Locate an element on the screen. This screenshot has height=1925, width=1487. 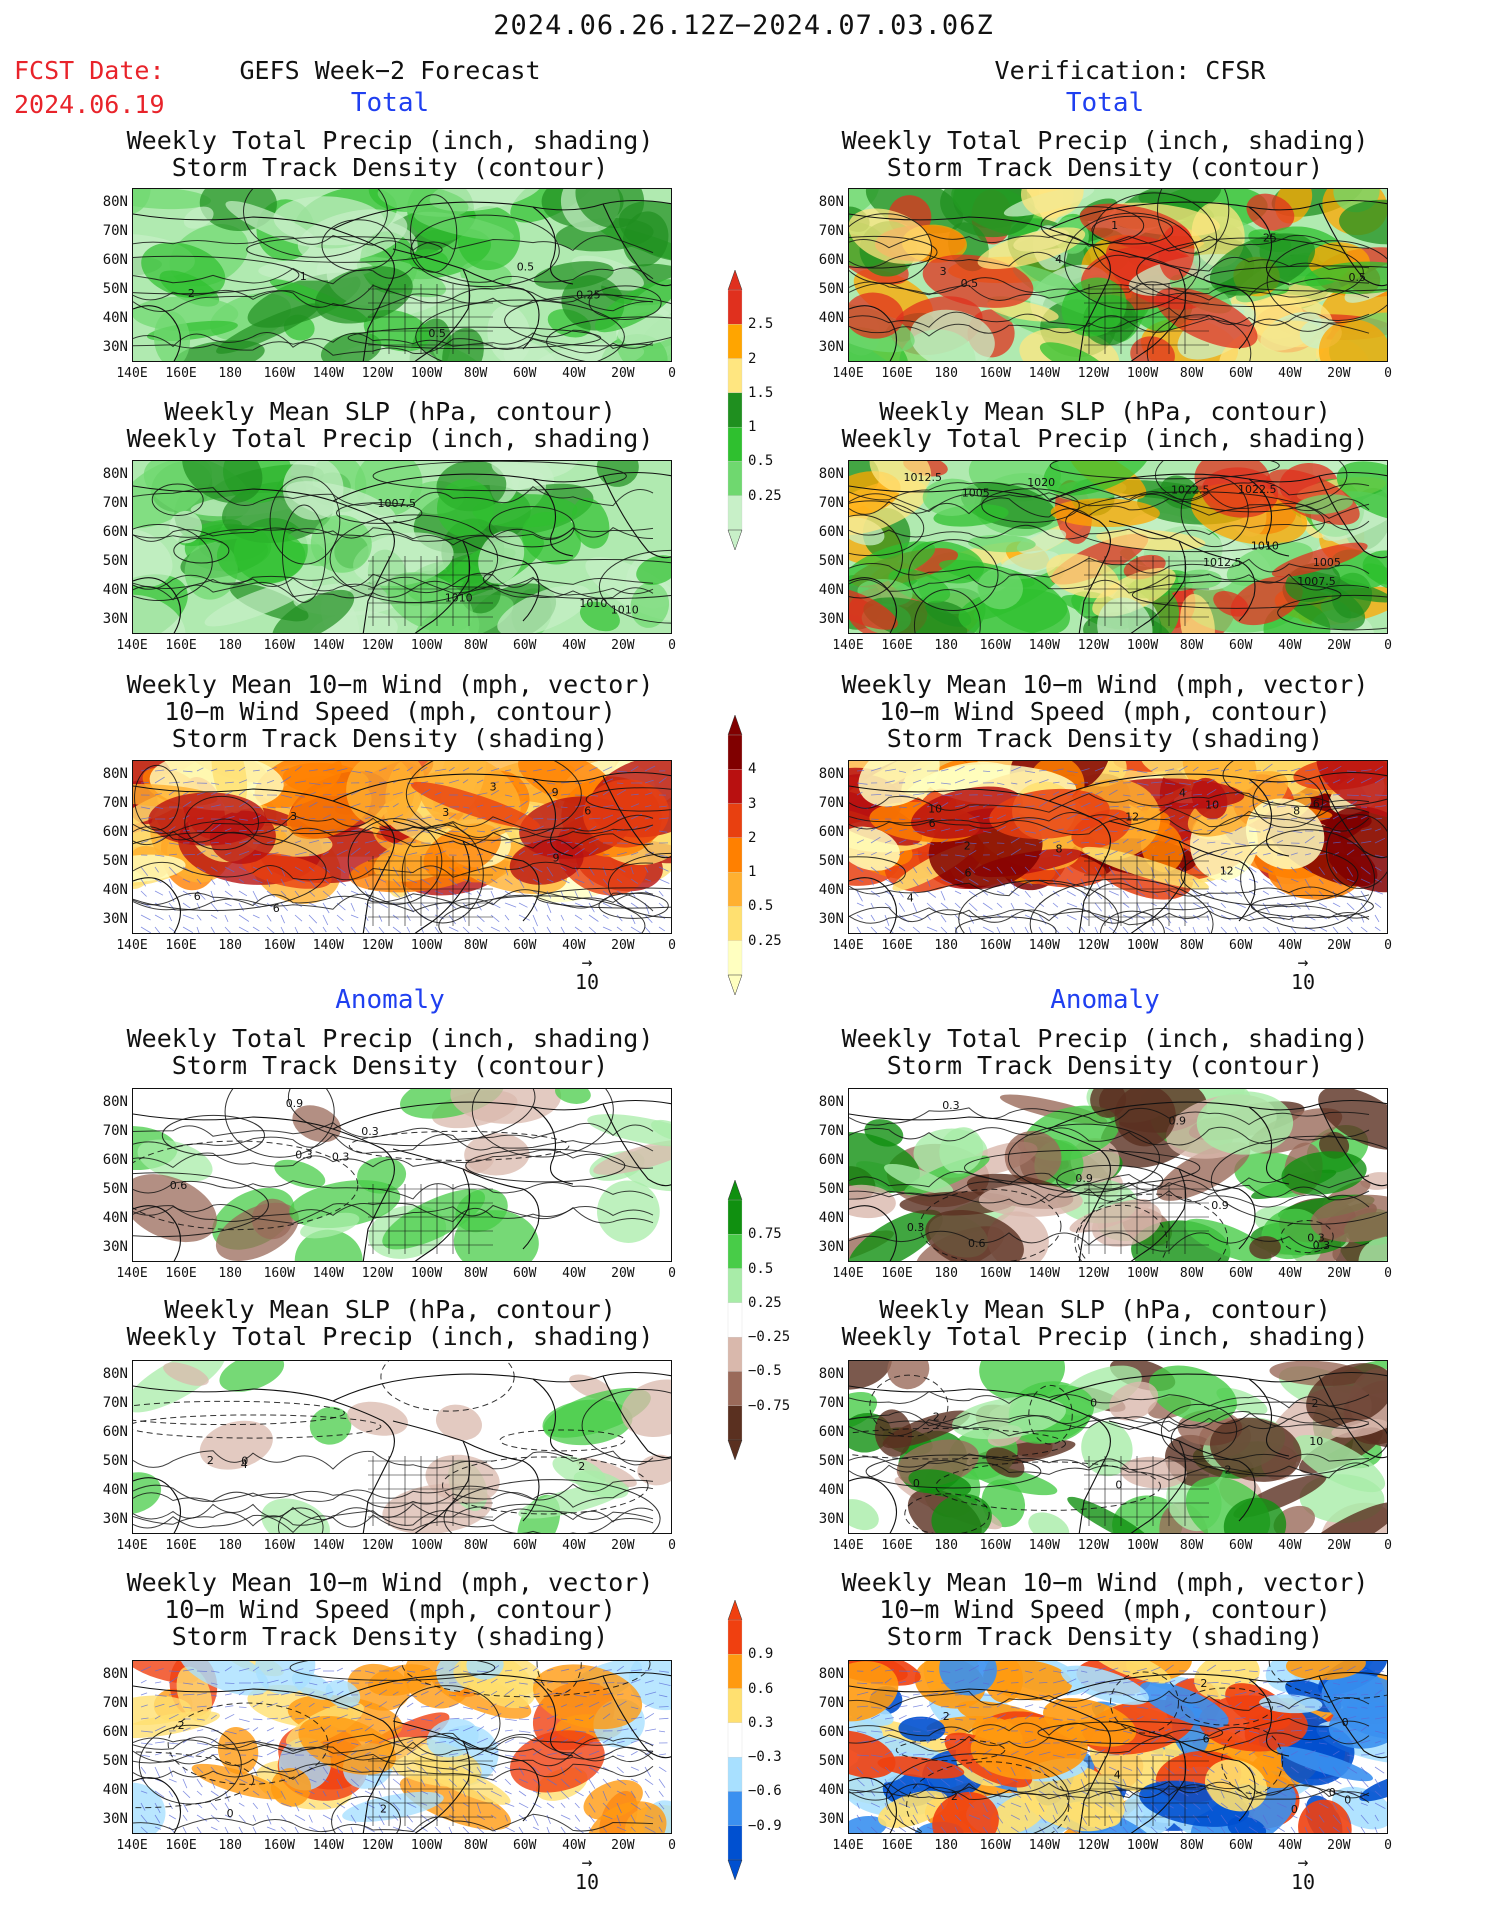
r6-contour-label: 2 is located at coordinates (1203, 1683).